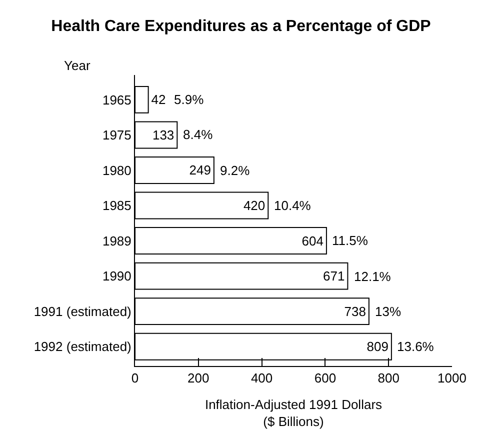 This screenshot has width=482, height=439. What do you see at coordinates (261, 378) in the screenshot?
I see `x-tick-label: 400` at bounding box center [261, 378].